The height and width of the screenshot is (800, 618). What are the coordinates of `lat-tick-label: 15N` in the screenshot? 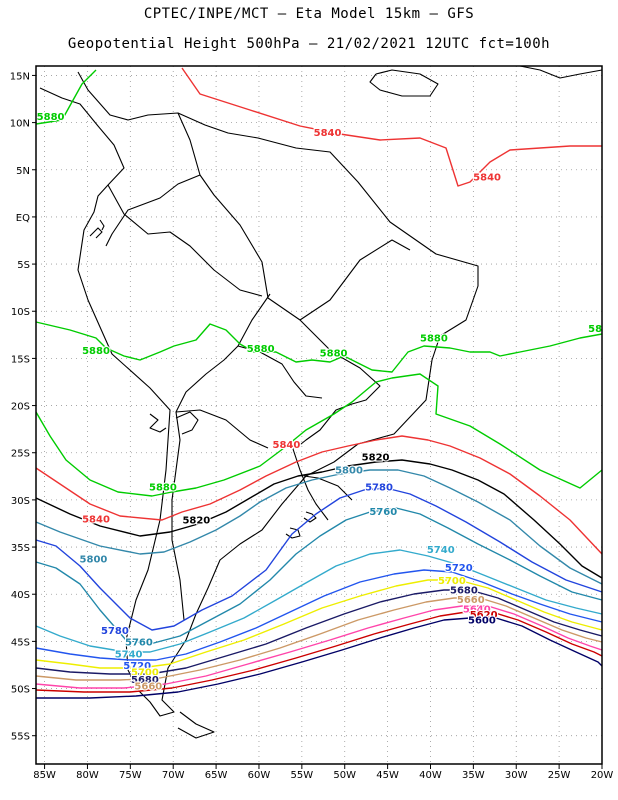 It's located at (20, 76).